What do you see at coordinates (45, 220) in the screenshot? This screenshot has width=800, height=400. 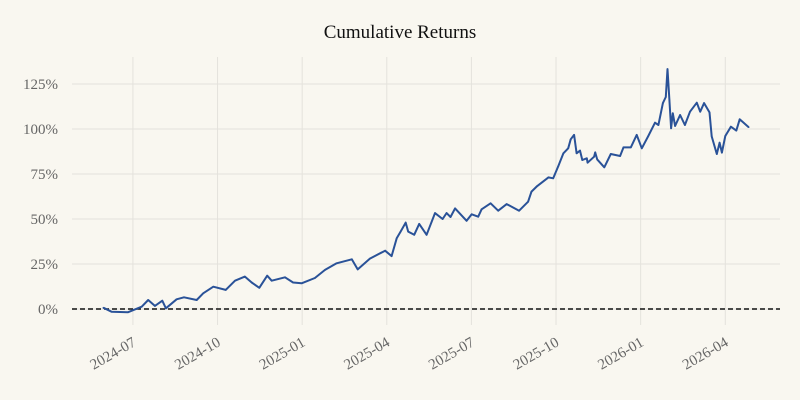 I see `y-tick-label: 50%` at bounding box center [45, 220].